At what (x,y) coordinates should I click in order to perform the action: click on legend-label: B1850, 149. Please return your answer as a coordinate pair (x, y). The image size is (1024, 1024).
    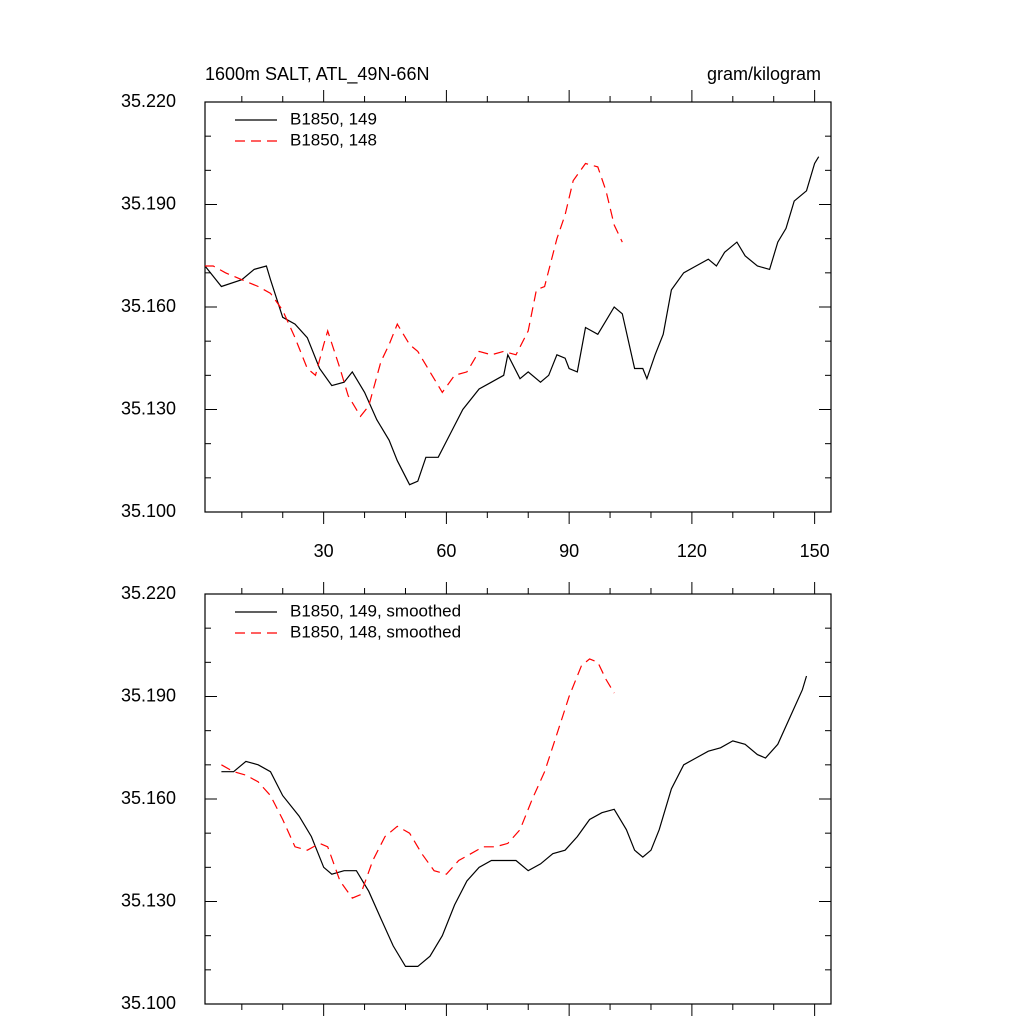
    Looking at the image, I should click on (333, 118).